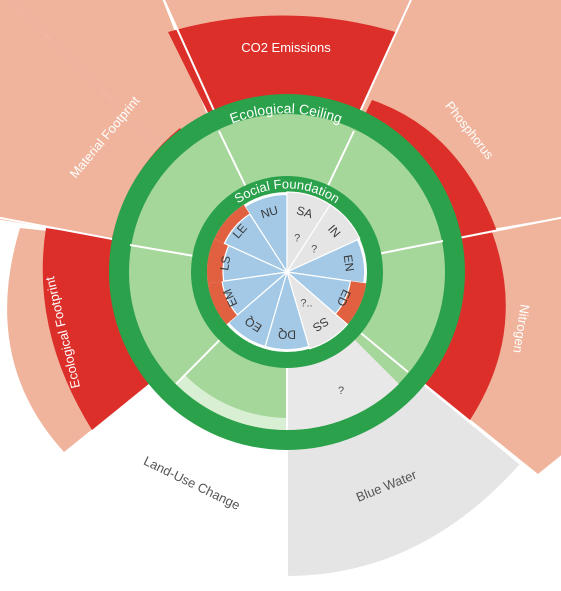  Describe the element at coordinates (287, 334) in the screenshot. I see `social-code-dq: DQ` at that location.